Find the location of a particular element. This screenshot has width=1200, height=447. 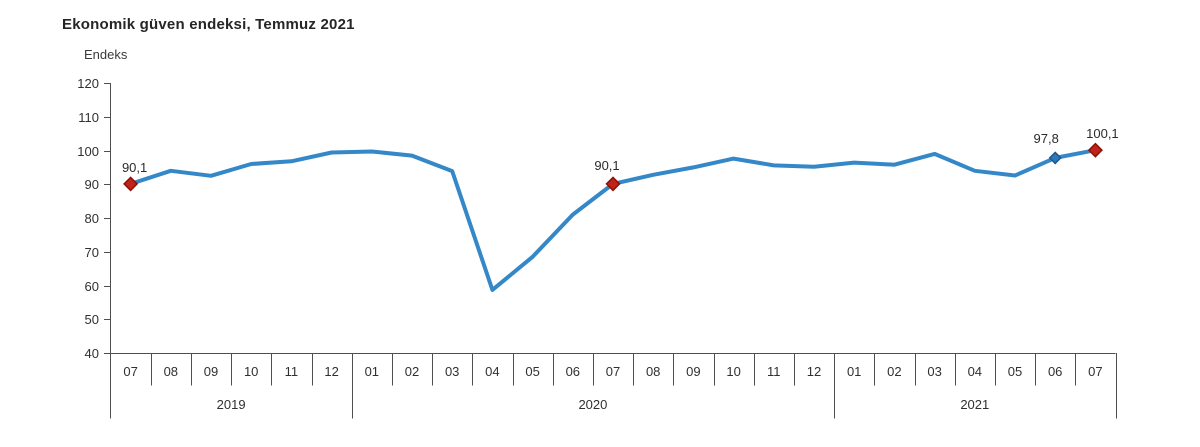

y-axis-tick-label: 100 is located at coordinates (88, 151).